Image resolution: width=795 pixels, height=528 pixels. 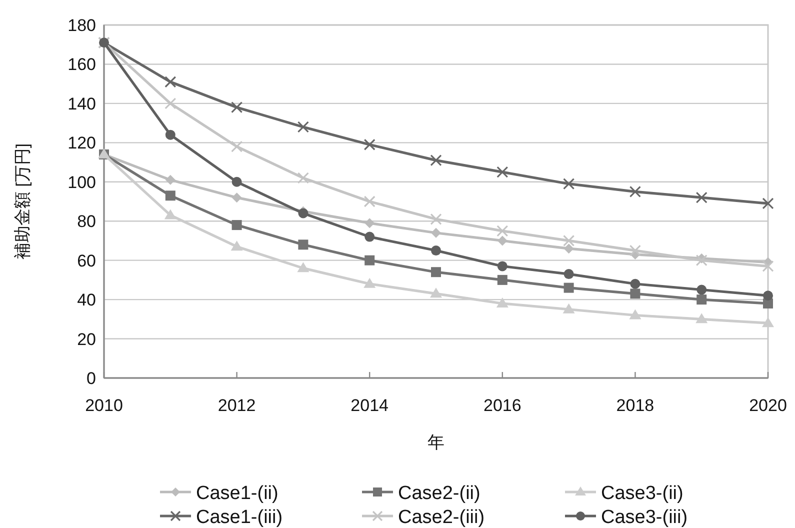 What do you see at coordinates (237, 493) in the screenshot?
I see `legend-label: Case1-(ii)` at bounding box center [237, 493].